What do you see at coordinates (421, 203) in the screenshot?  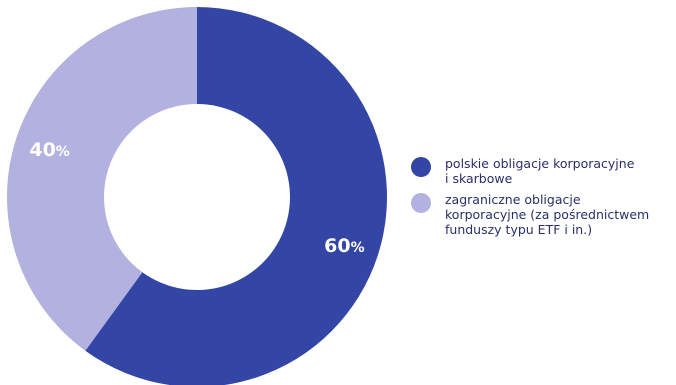 I see `legend-swatch-foreign-bonds` at bounding box center [421, 203].